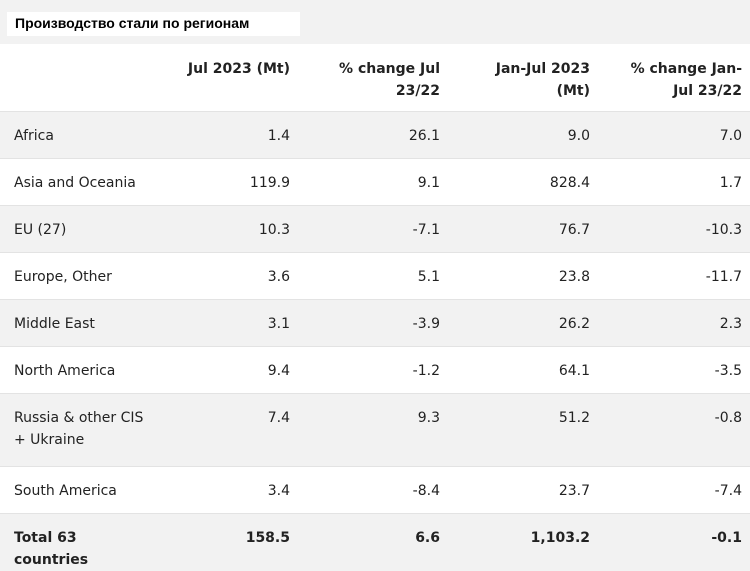 The height and width of the screenshot is (571, 750). Describe the element at coordinates (574, 276) in the screenshot. I see `jan-jul-cell: 23.8` at that location.